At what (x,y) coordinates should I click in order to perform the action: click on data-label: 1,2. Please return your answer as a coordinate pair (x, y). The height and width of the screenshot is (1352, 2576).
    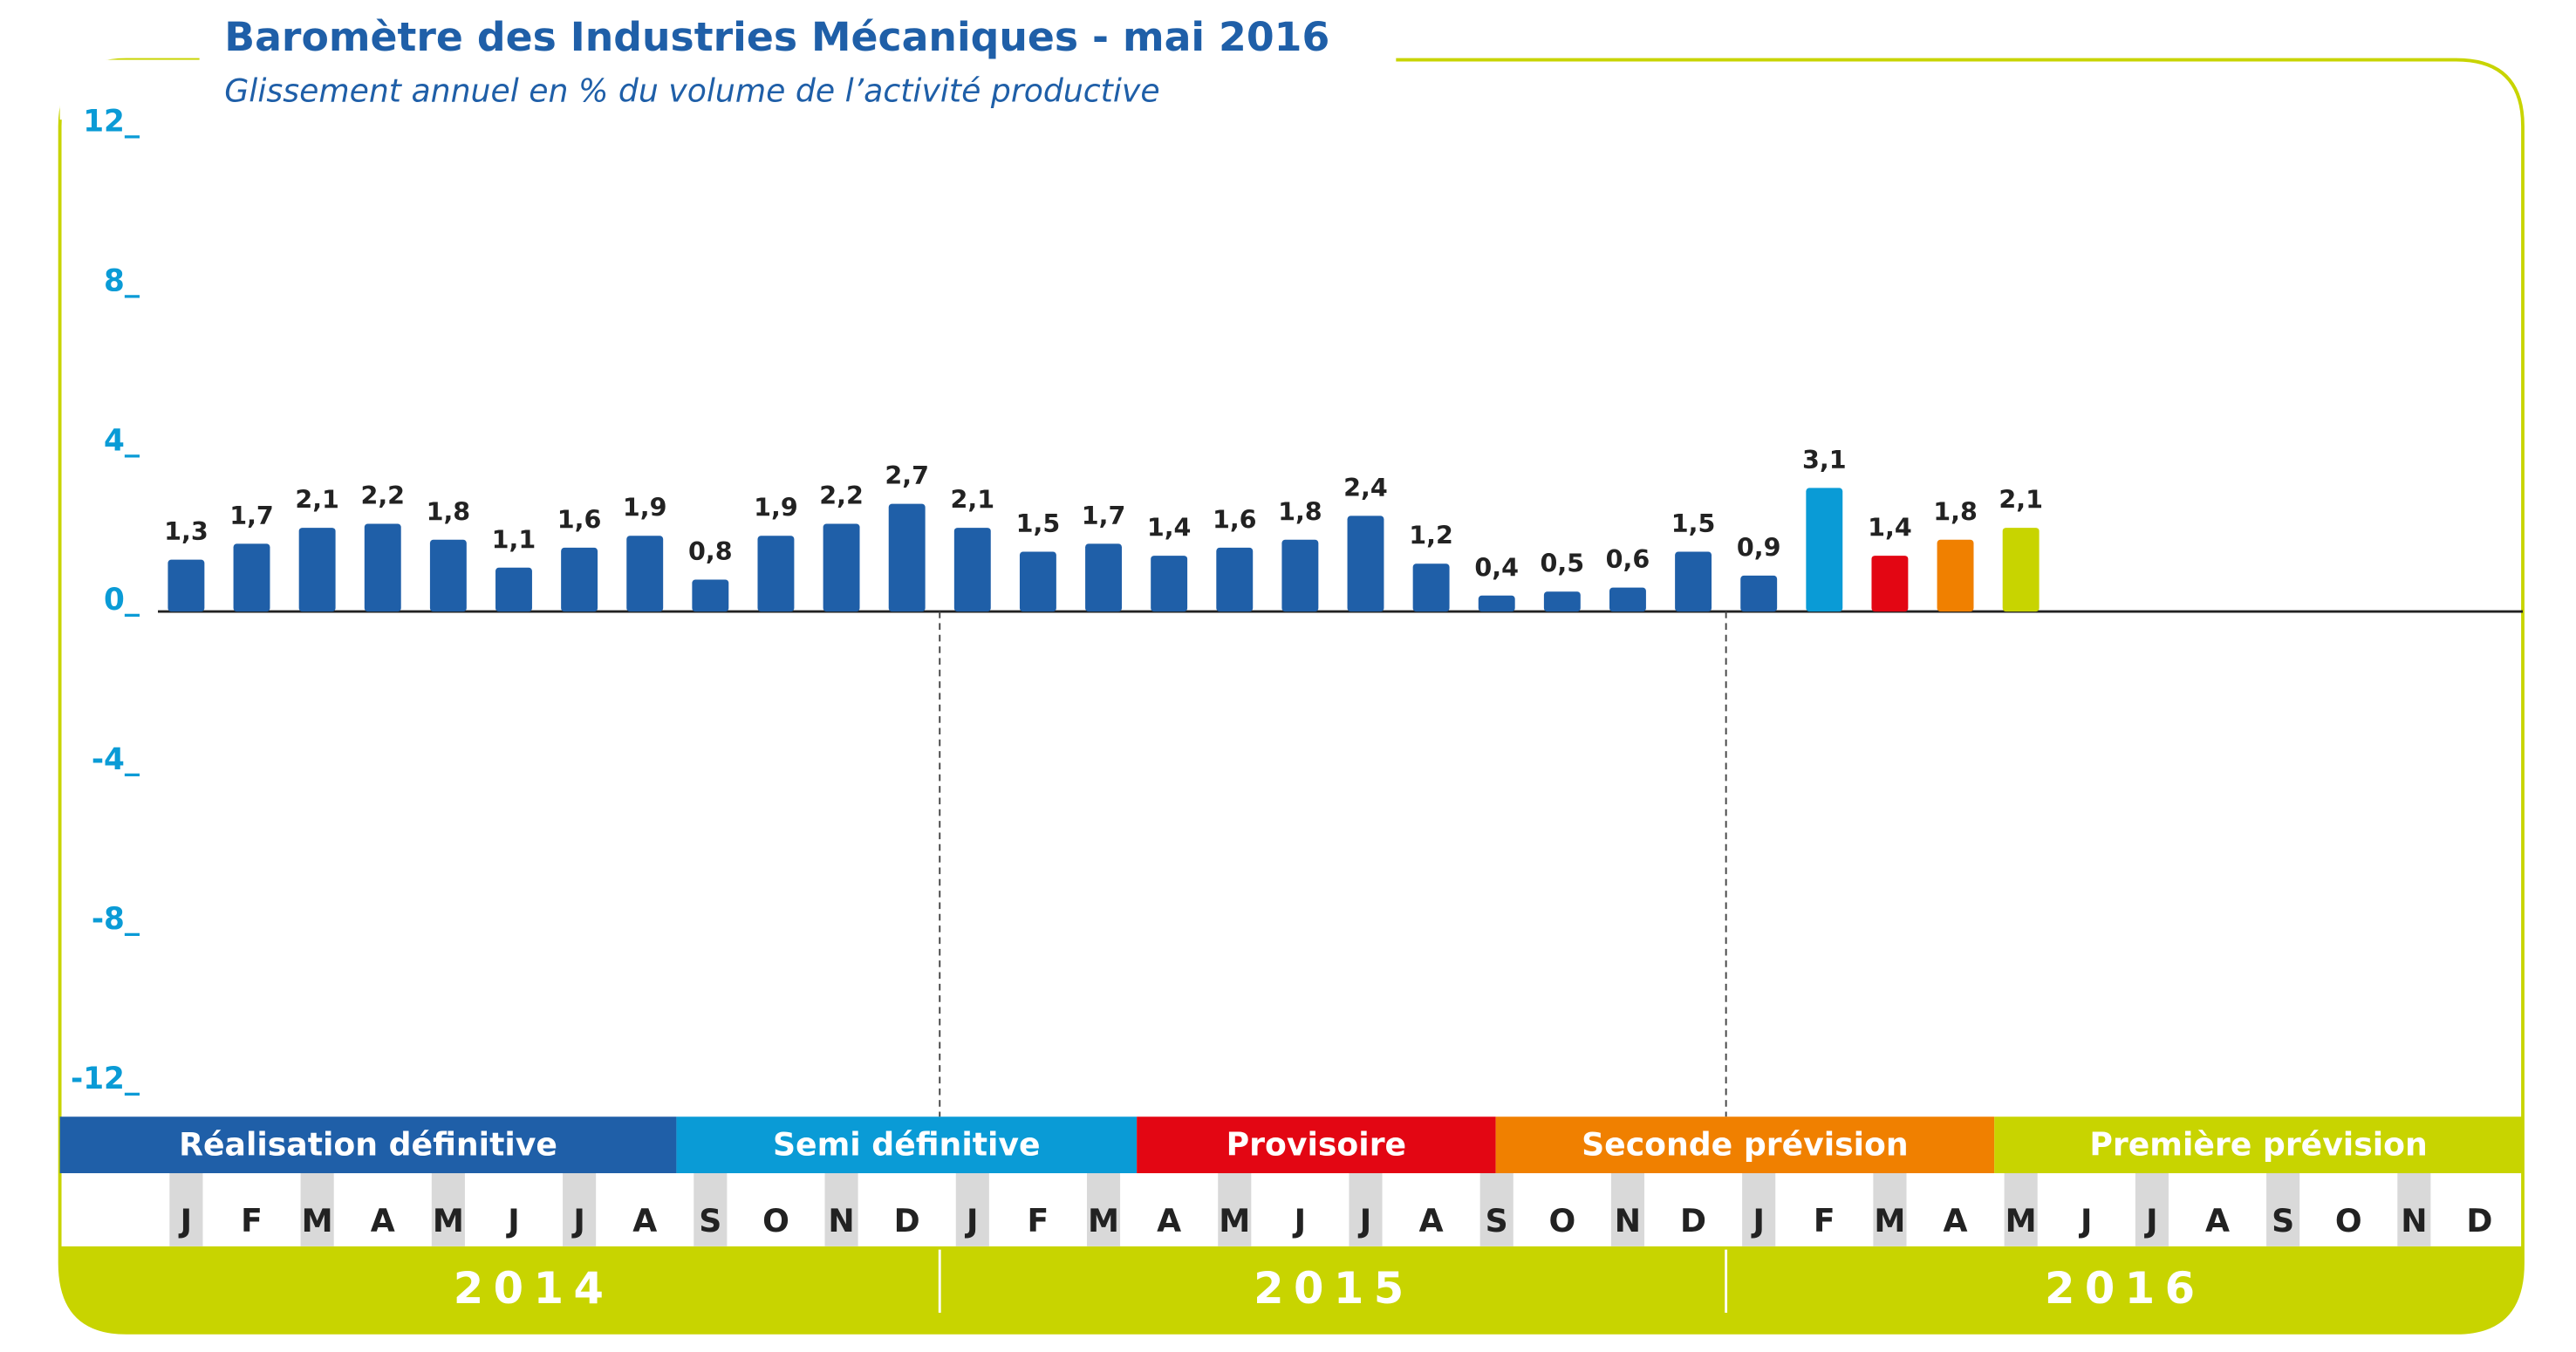
    Looking at the image, I should click on (1431, 535).